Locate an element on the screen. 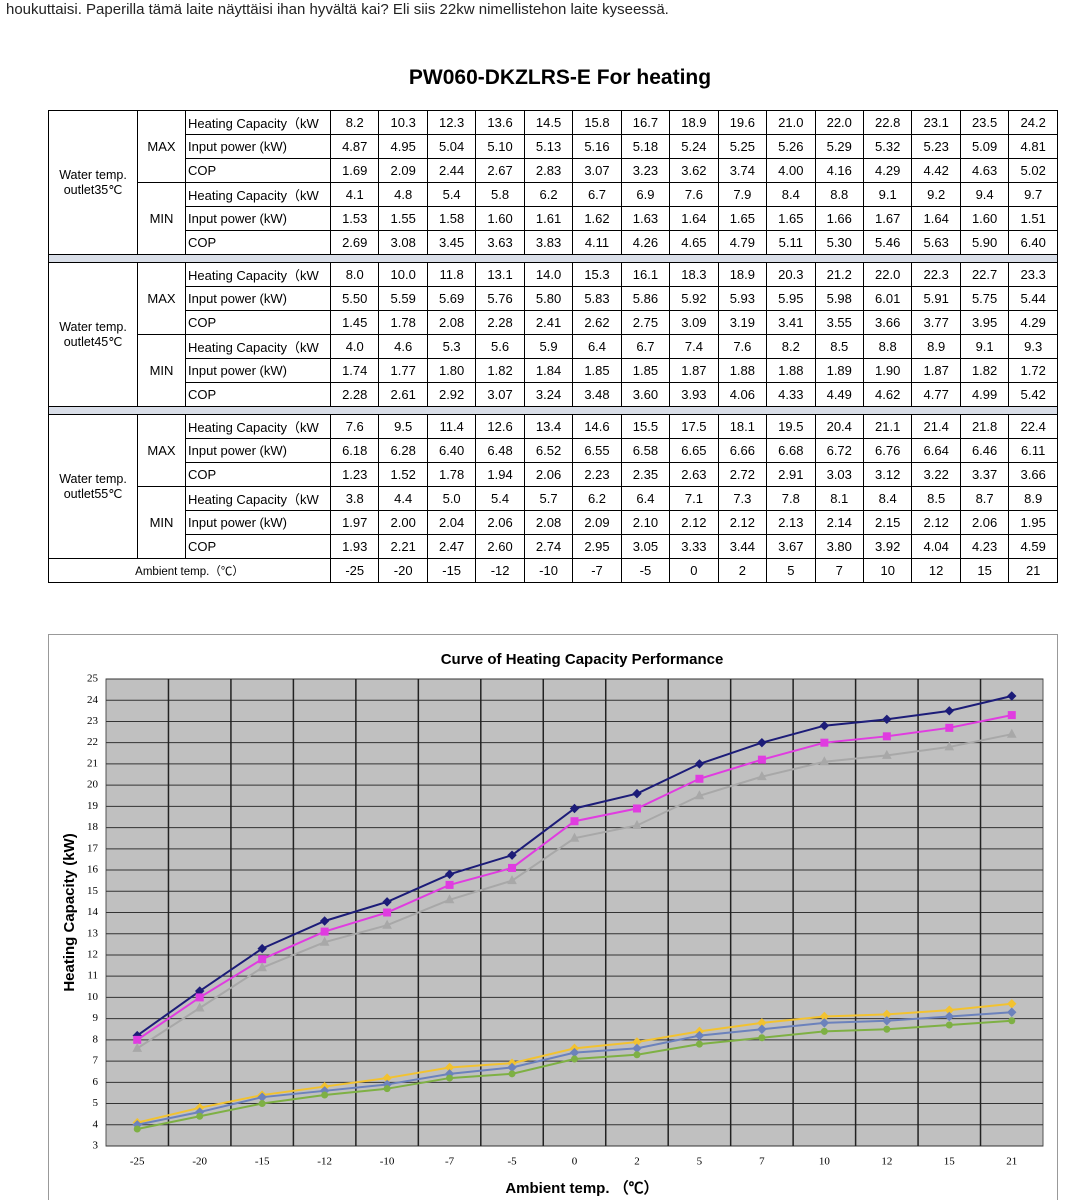 This screenshot has width=1089, height=1200. y-axis-title: Heating Capacity (kW) is located at coordinates (69, 912).